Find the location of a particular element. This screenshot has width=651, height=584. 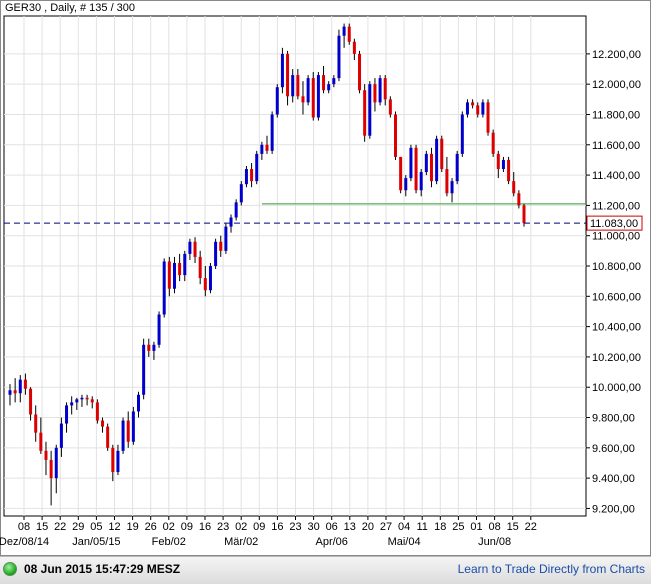

y-tick-label: 10.400,00 is located at coordinates (616, 328).